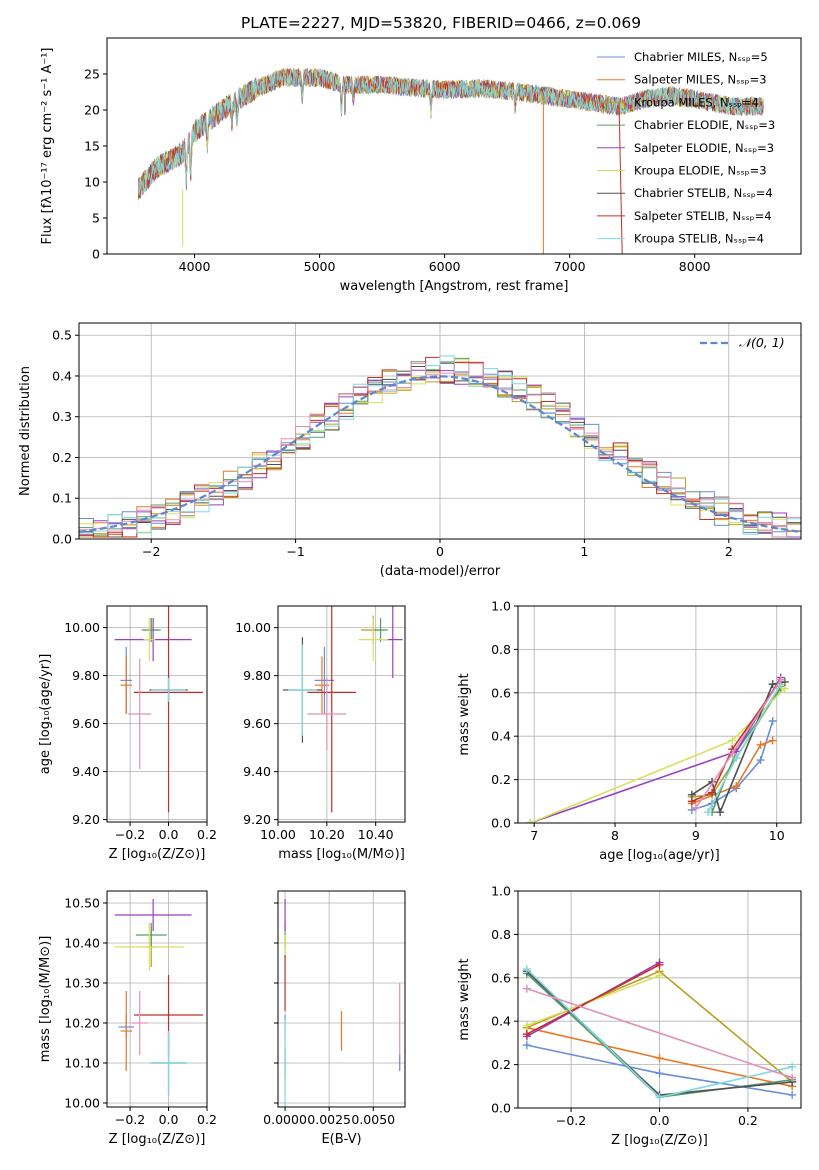 The width and height of the screenshot is (819, 1170). I want to click on spectrum-ytick-label: 20, so click(92, 110).